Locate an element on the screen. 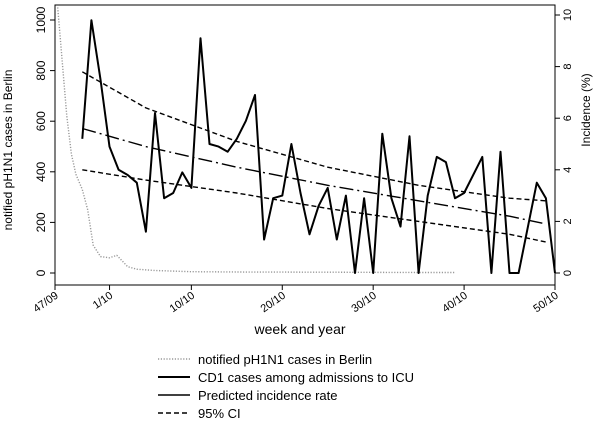  y-left-tick-label: 200 is located at coordinates (41, 222).